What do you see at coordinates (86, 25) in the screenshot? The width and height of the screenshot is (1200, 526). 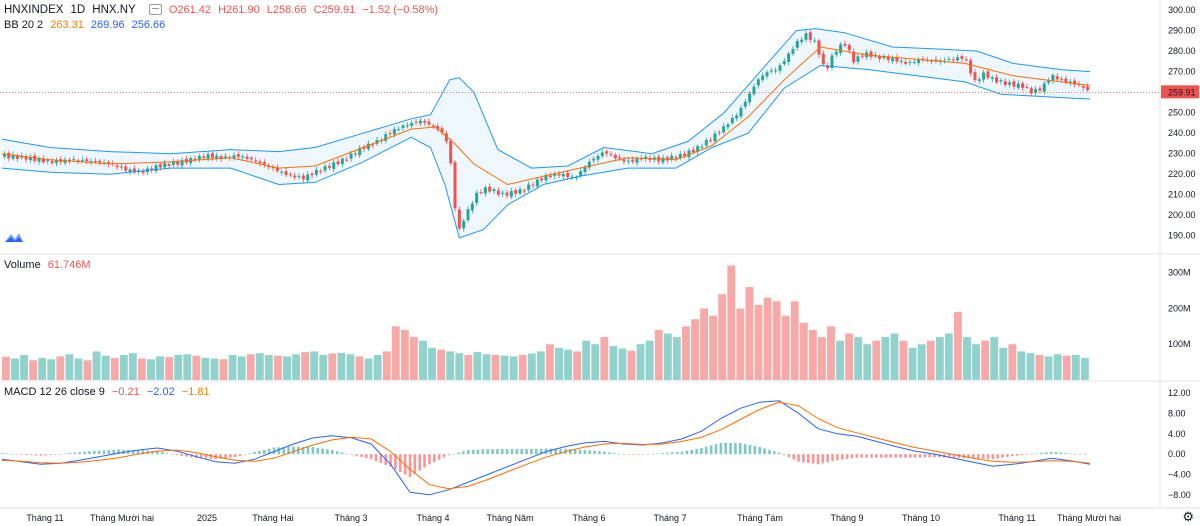 I see `bb-legend: BB 20 2 263.31 269.96 256.66` at bounding box center [86, 25].